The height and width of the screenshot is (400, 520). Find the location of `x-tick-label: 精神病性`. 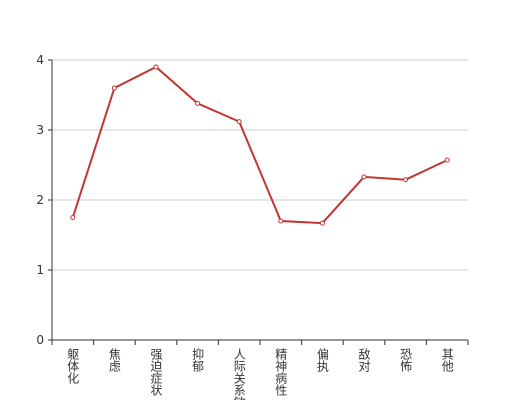

x-tick-label: 精神病性 is located at coordinates (281, 372).